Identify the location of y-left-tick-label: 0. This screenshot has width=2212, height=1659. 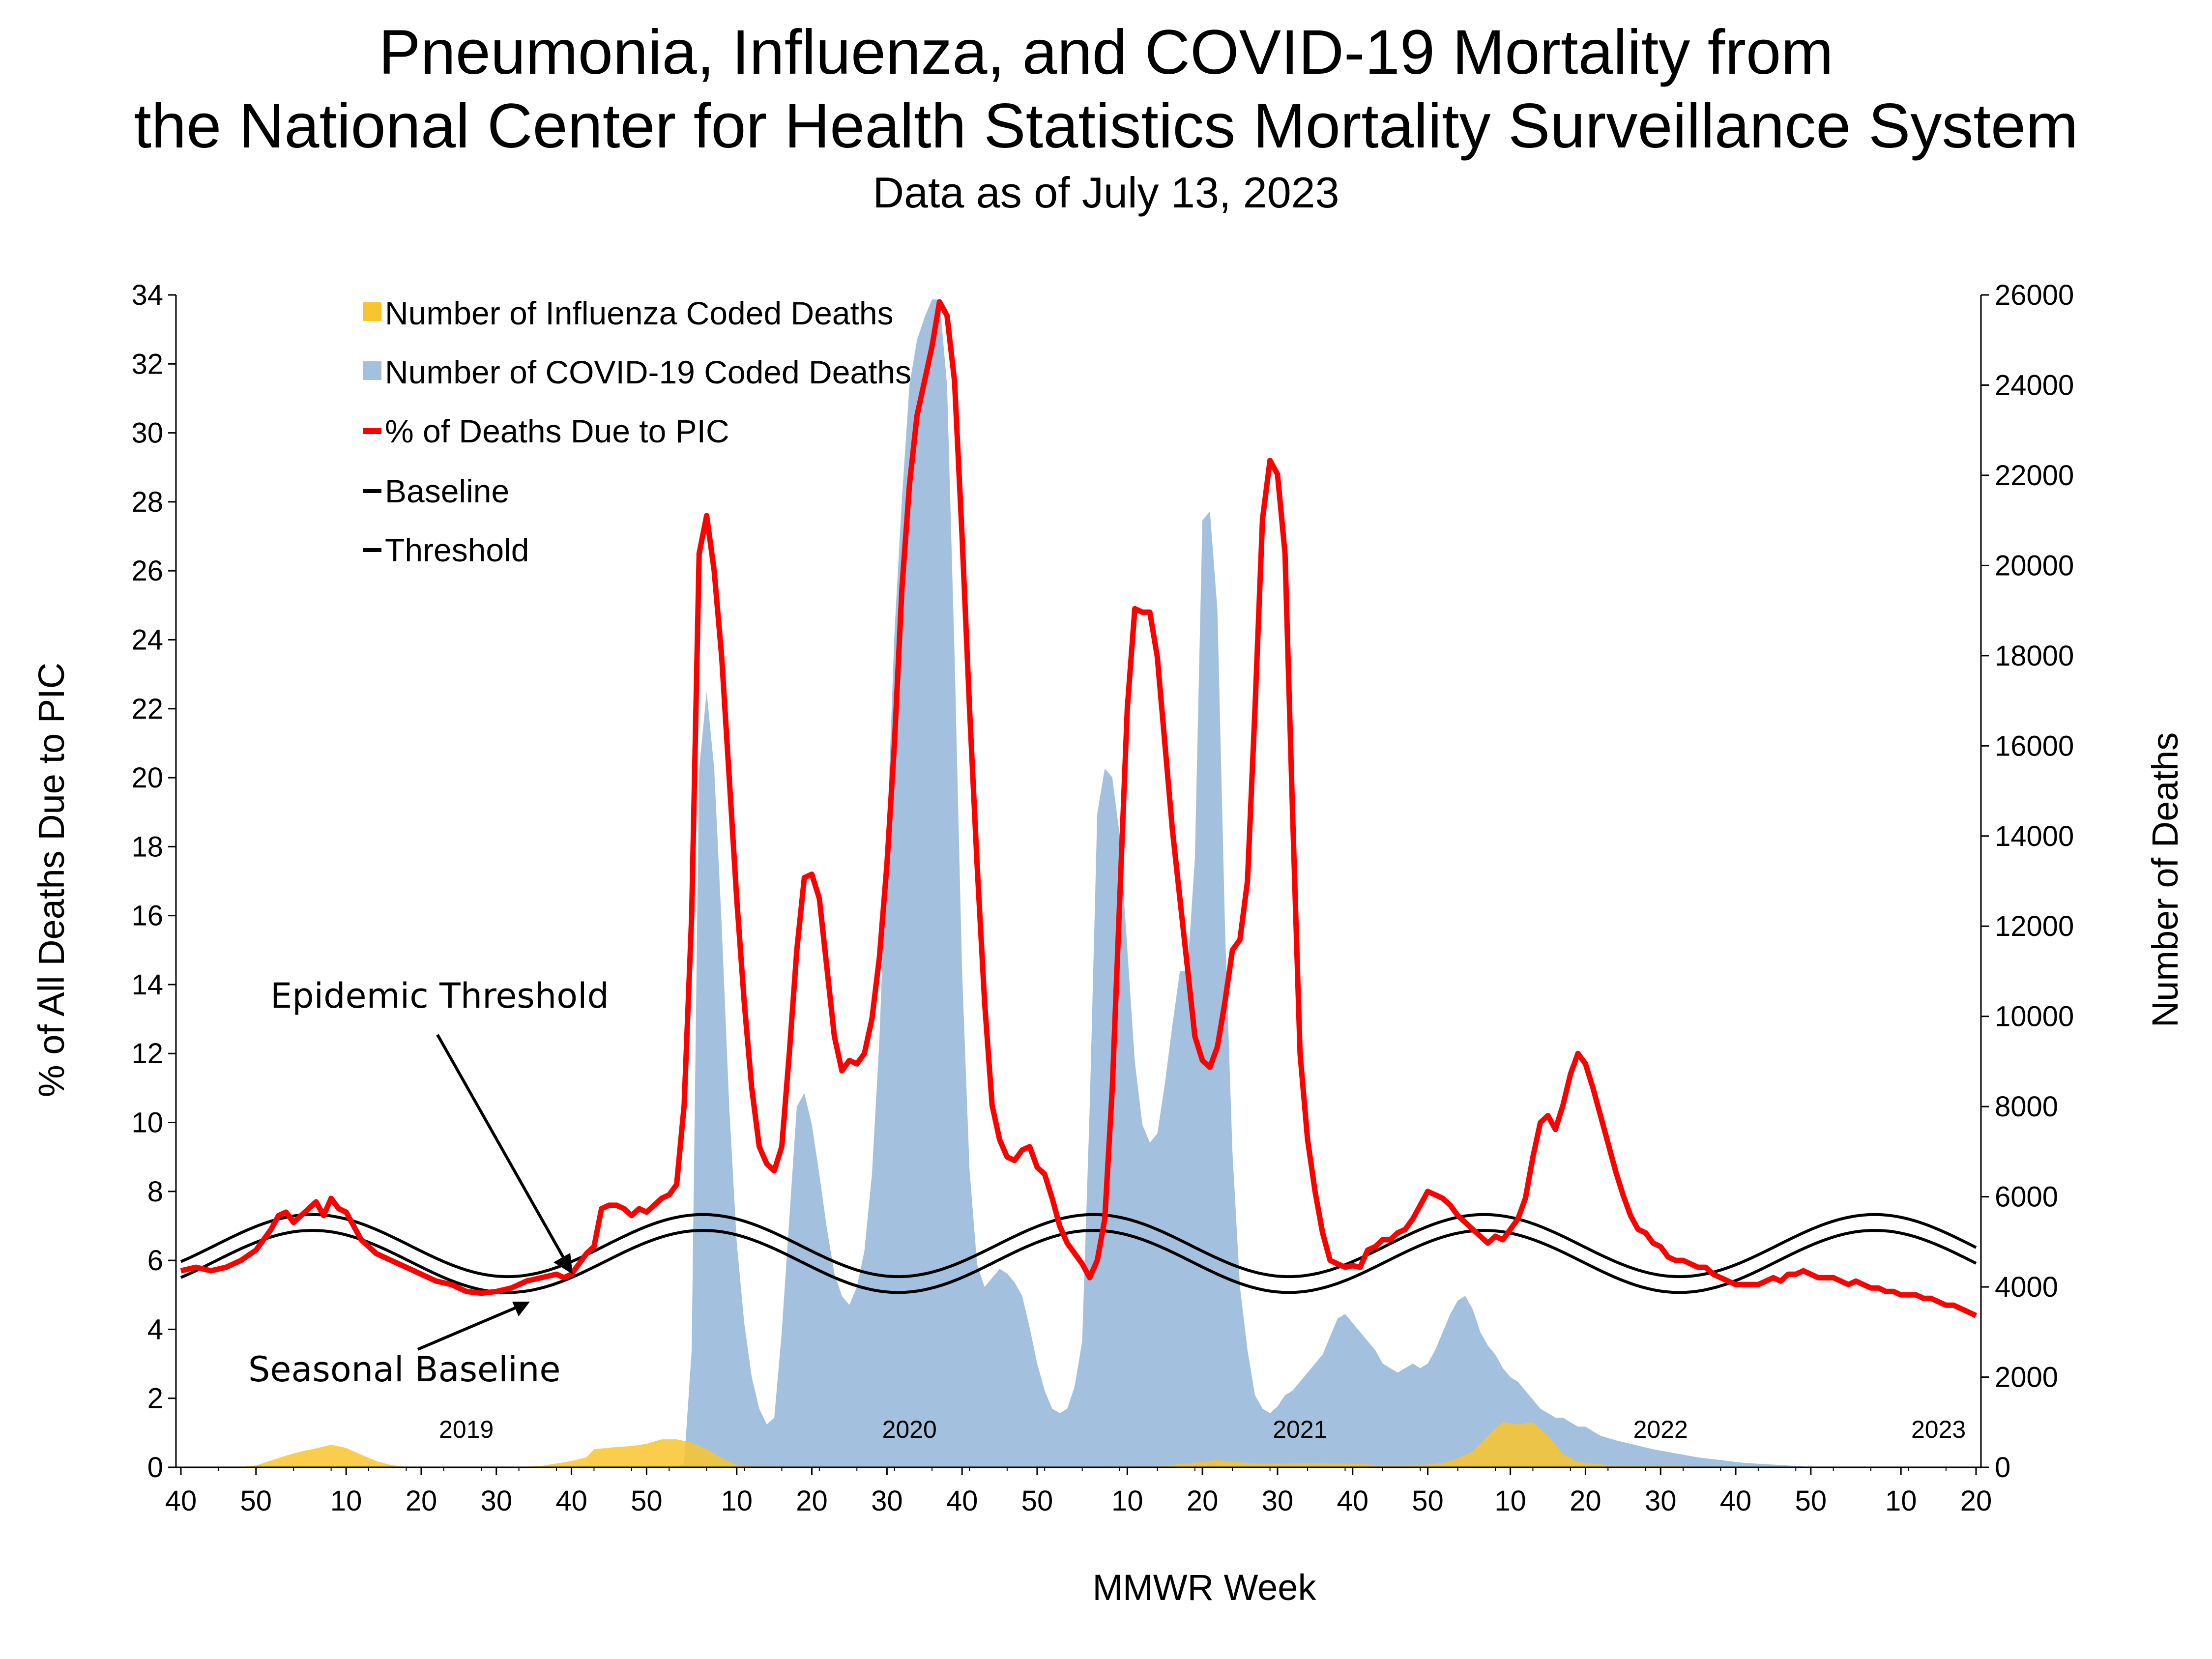
(155, 1468).